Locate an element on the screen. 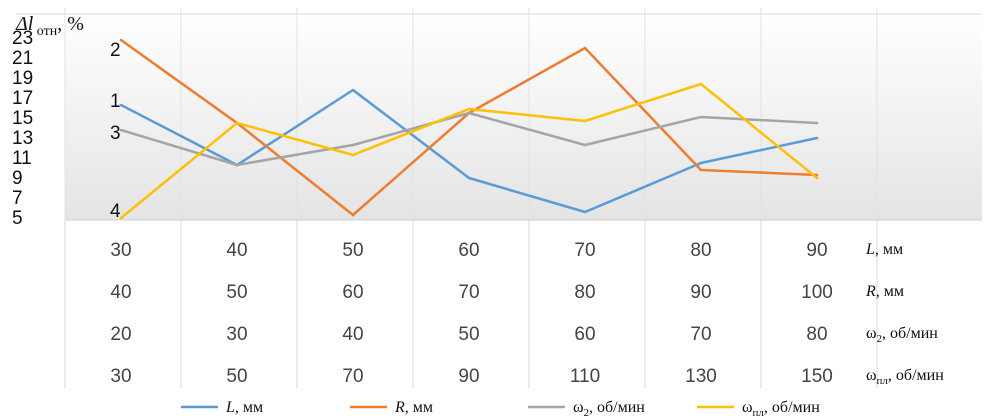 This screenshot has height=418, width=992. table-cell: 100 is located at coordinates (817, 292).